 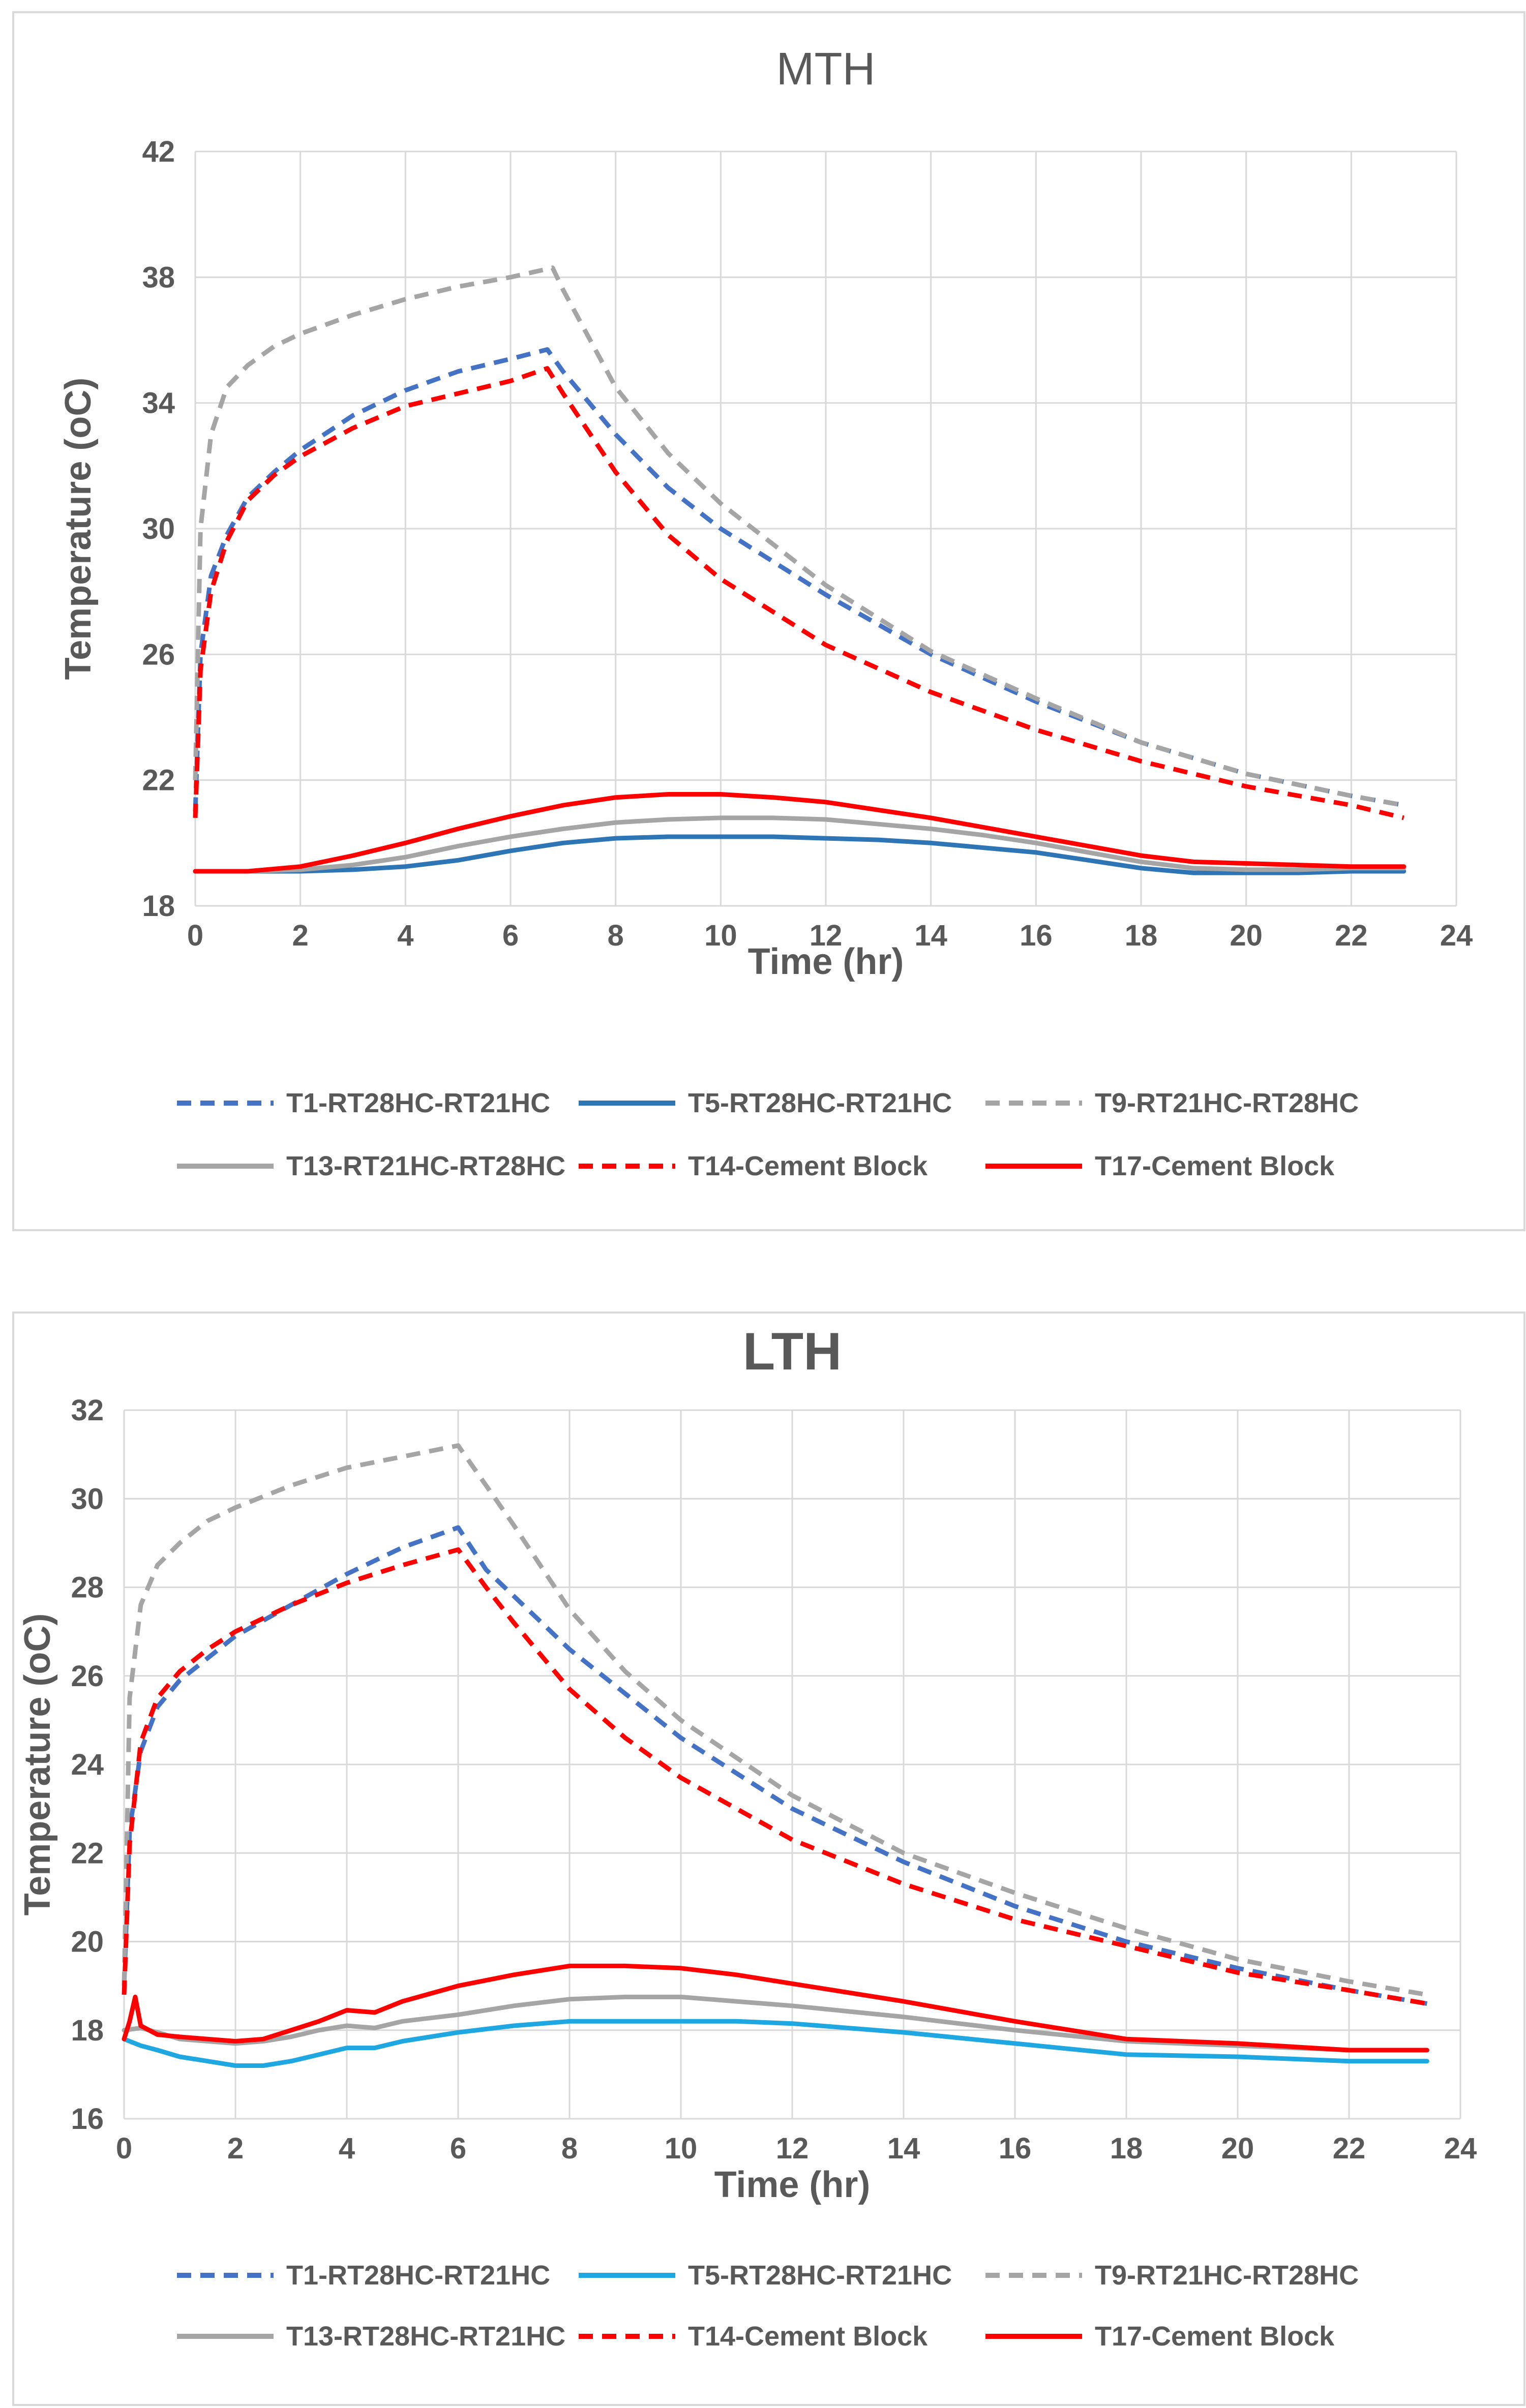 I want to click on series-line-t14-cement-block, so click(x=798, y=593).